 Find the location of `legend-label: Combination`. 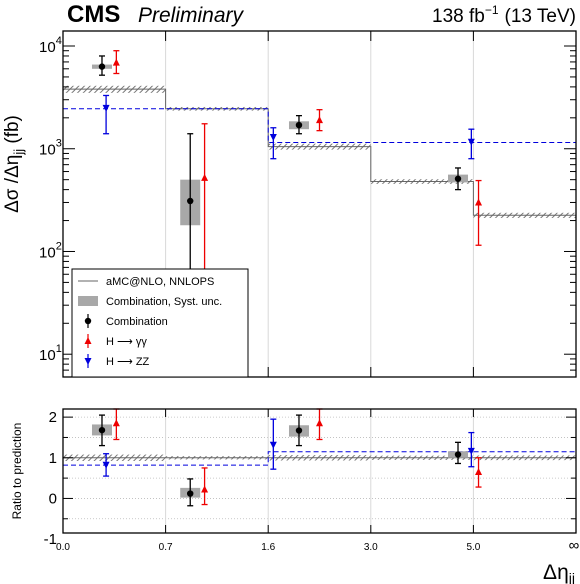

legend-label: Combination is located at coordinates (137, 322).